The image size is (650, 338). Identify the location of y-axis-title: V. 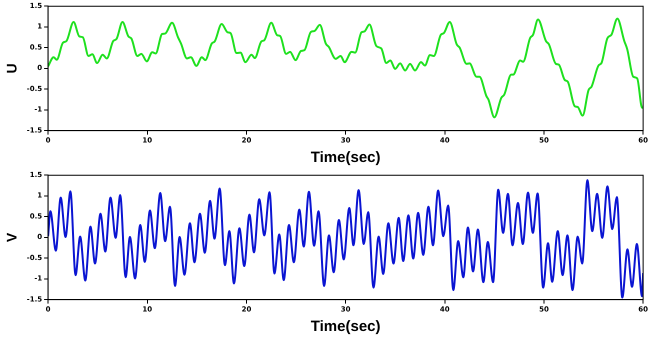
(11, 237).